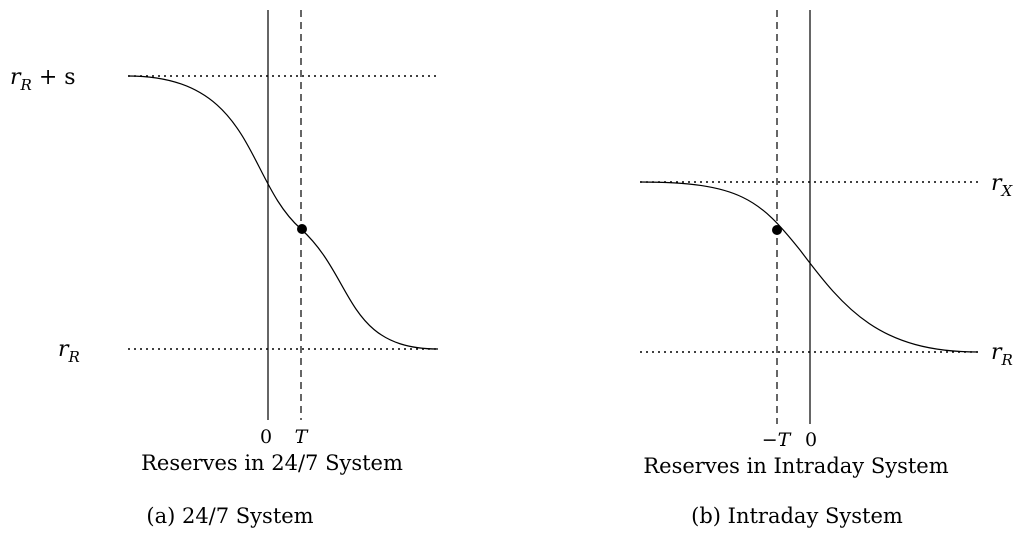 The height and width of the screenshot is (537, 1021). Describe the element at coordinates (777, 230) in the screenshot. I see `panel-b-point-at-negT` at that location.